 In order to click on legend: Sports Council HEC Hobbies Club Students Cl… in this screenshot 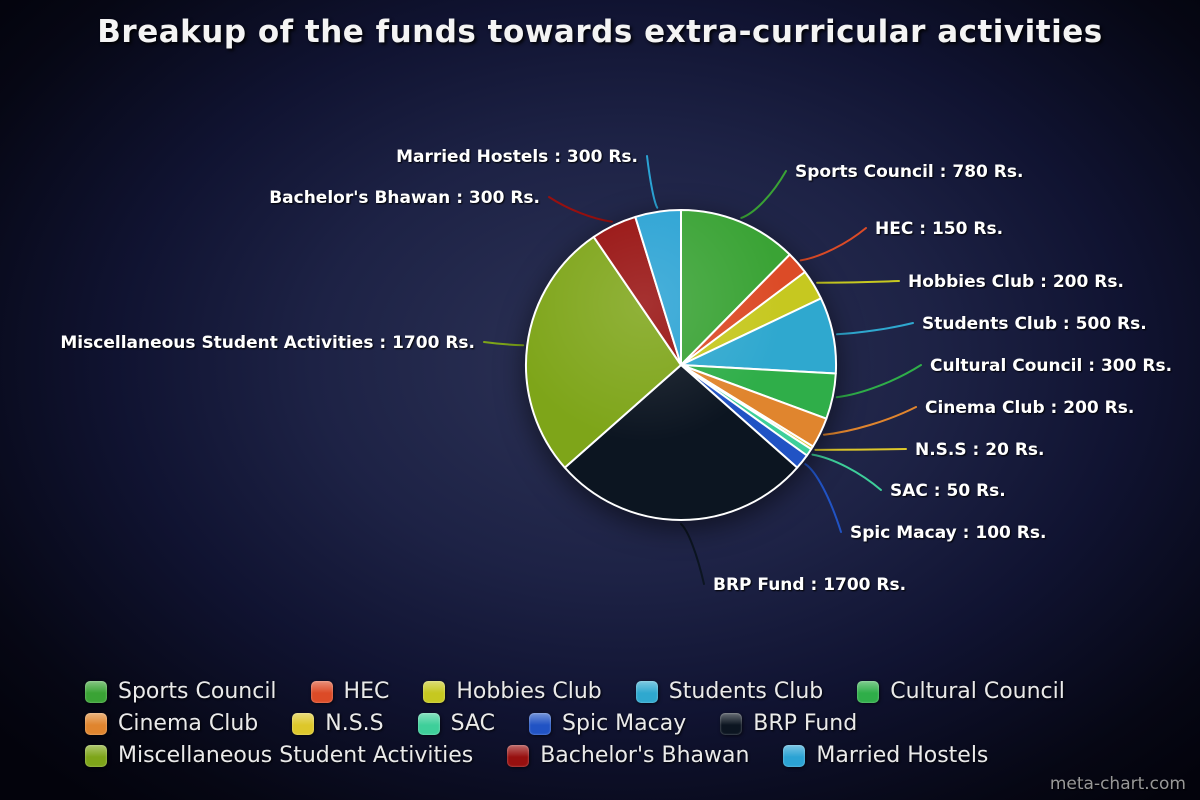, I will do `click(600, 723)`.